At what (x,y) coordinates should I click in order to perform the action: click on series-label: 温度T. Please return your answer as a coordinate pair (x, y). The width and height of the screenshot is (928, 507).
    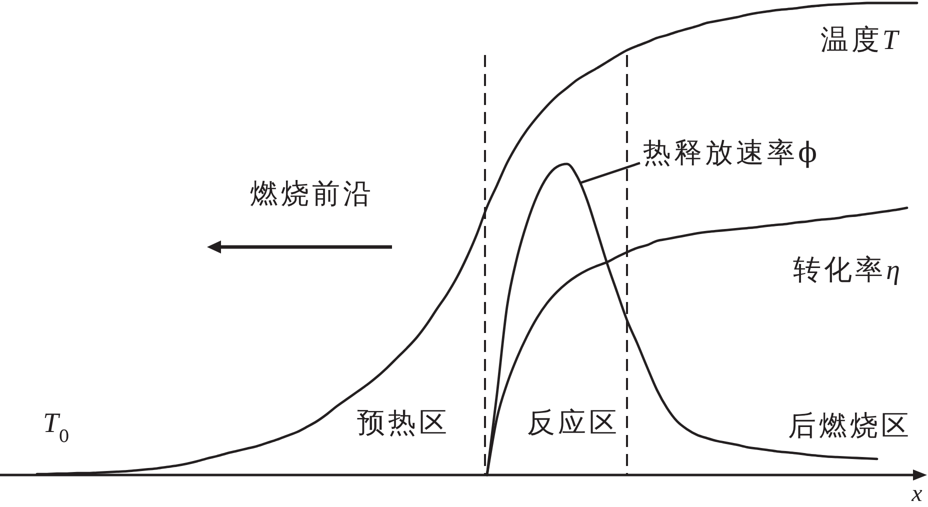
    Looking at the image, I should click on (860, 39).